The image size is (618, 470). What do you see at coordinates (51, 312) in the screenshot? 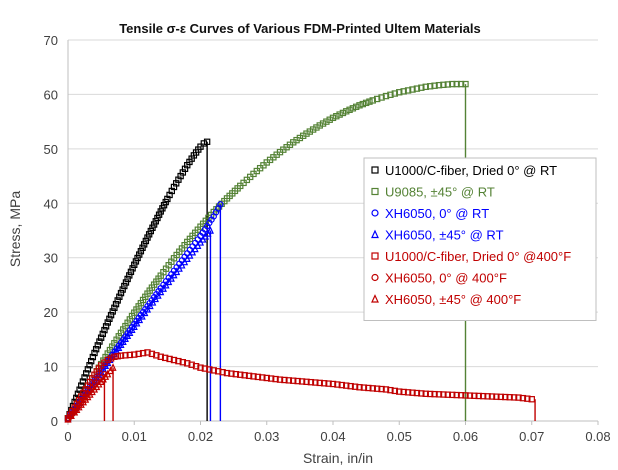
I see `y-tick-label: 20` at bounding box center [51, 312].